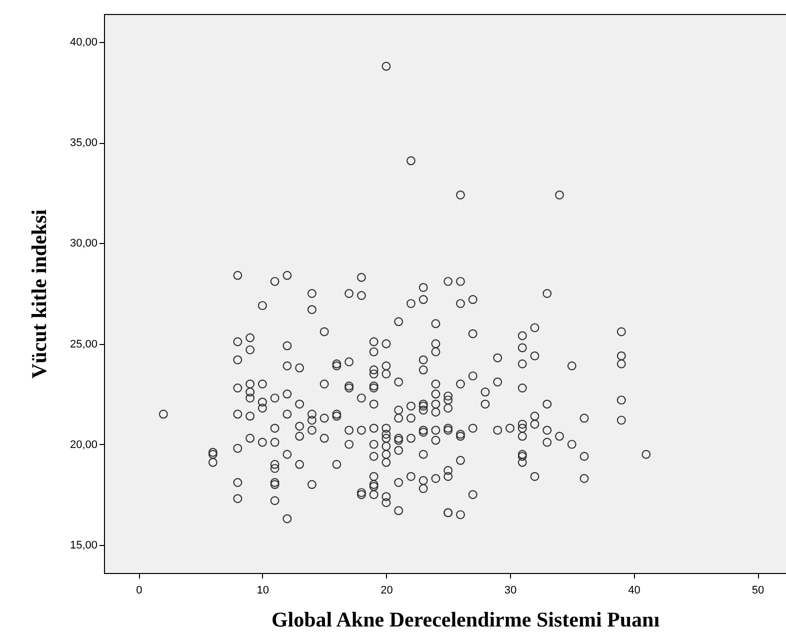 The image size is (786, 635). I want to click on y-tick-label: 30,00, so click(84, 244).